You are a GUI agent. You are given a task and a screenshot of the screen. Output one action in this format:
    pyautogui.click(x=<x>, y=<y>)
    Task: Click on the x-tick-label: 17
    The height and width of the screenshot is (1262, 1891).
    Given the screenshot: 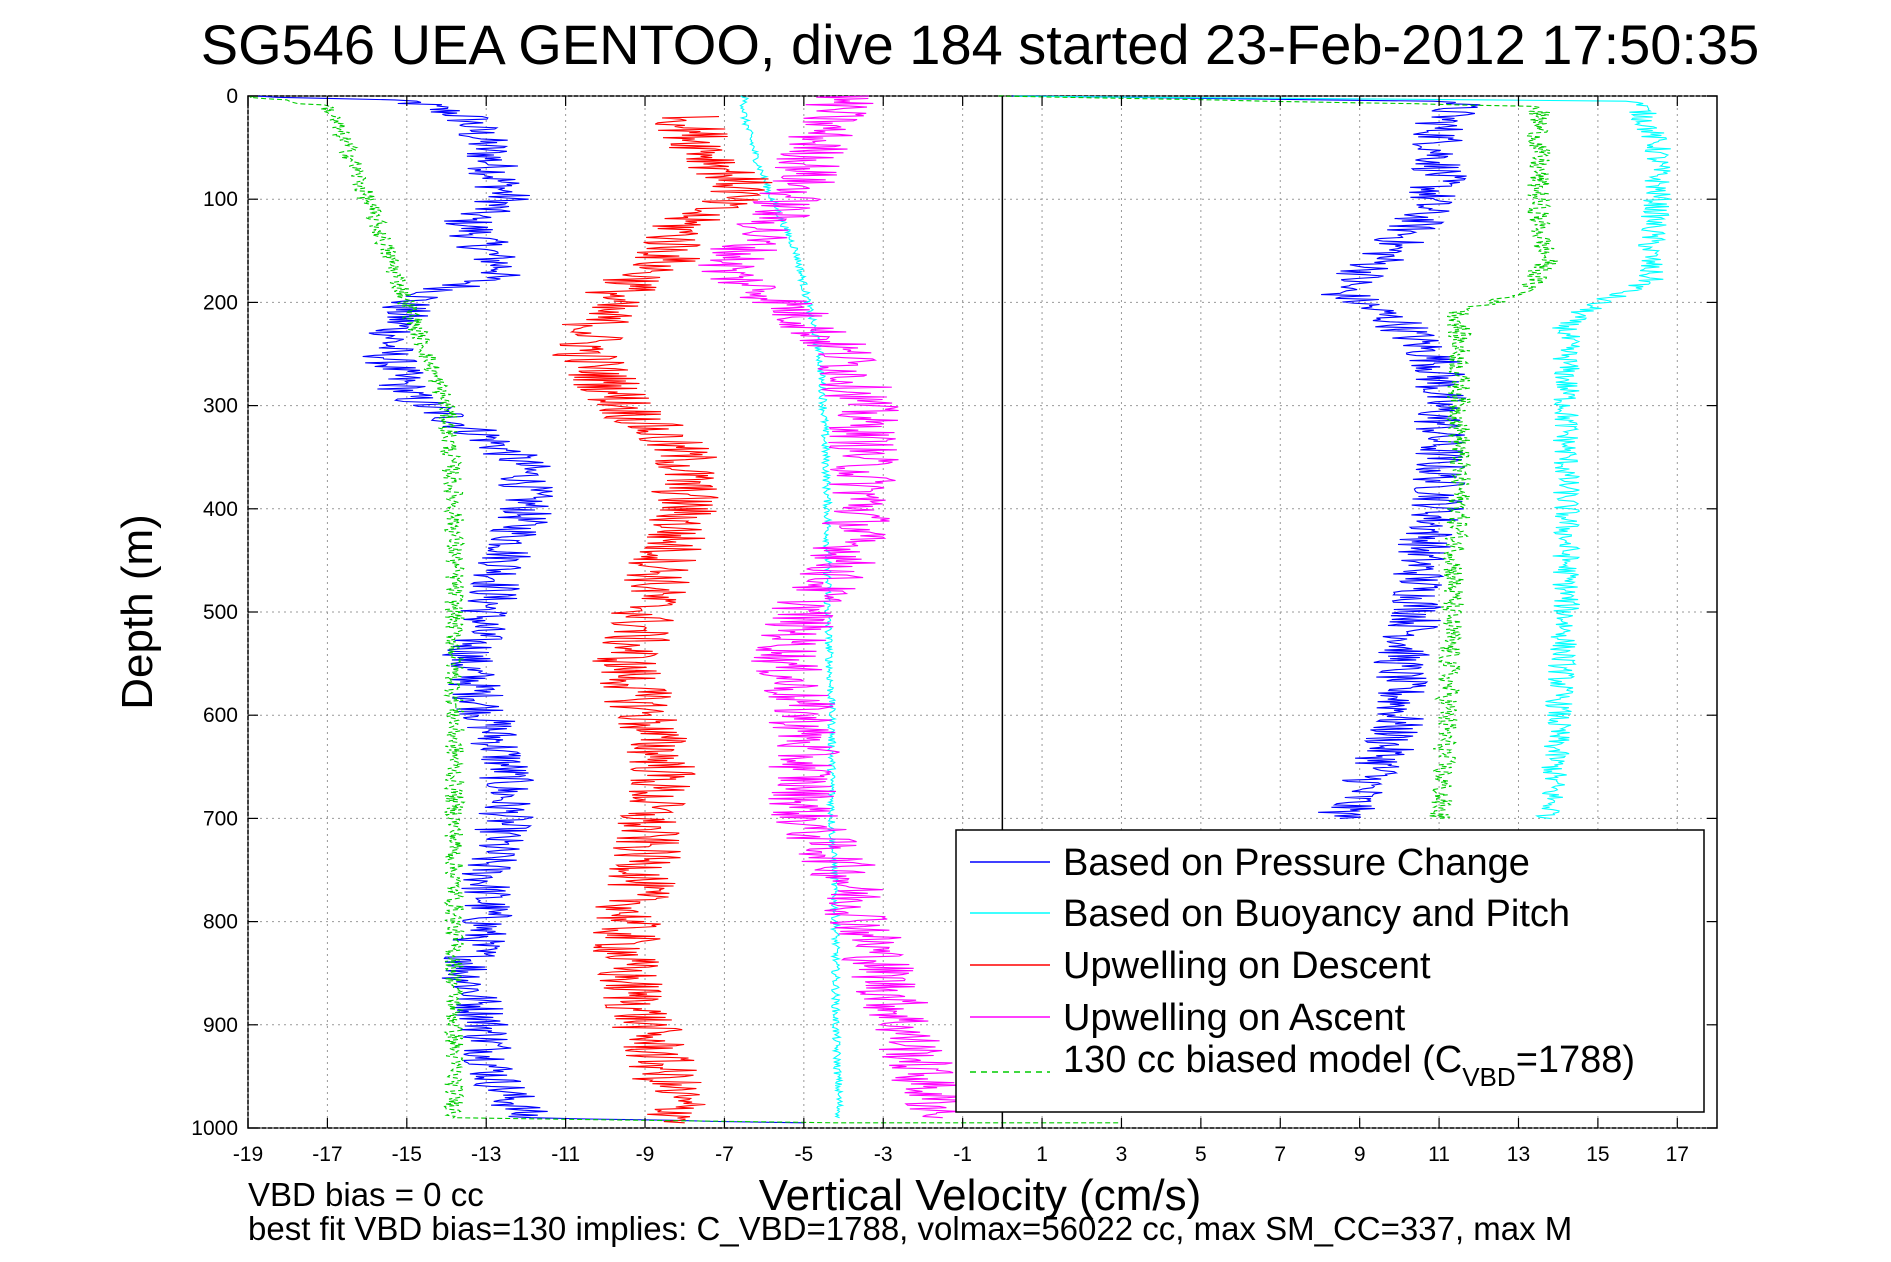 What is the action you would take?
    pyautogui.click(x=1677, y=1154)
    